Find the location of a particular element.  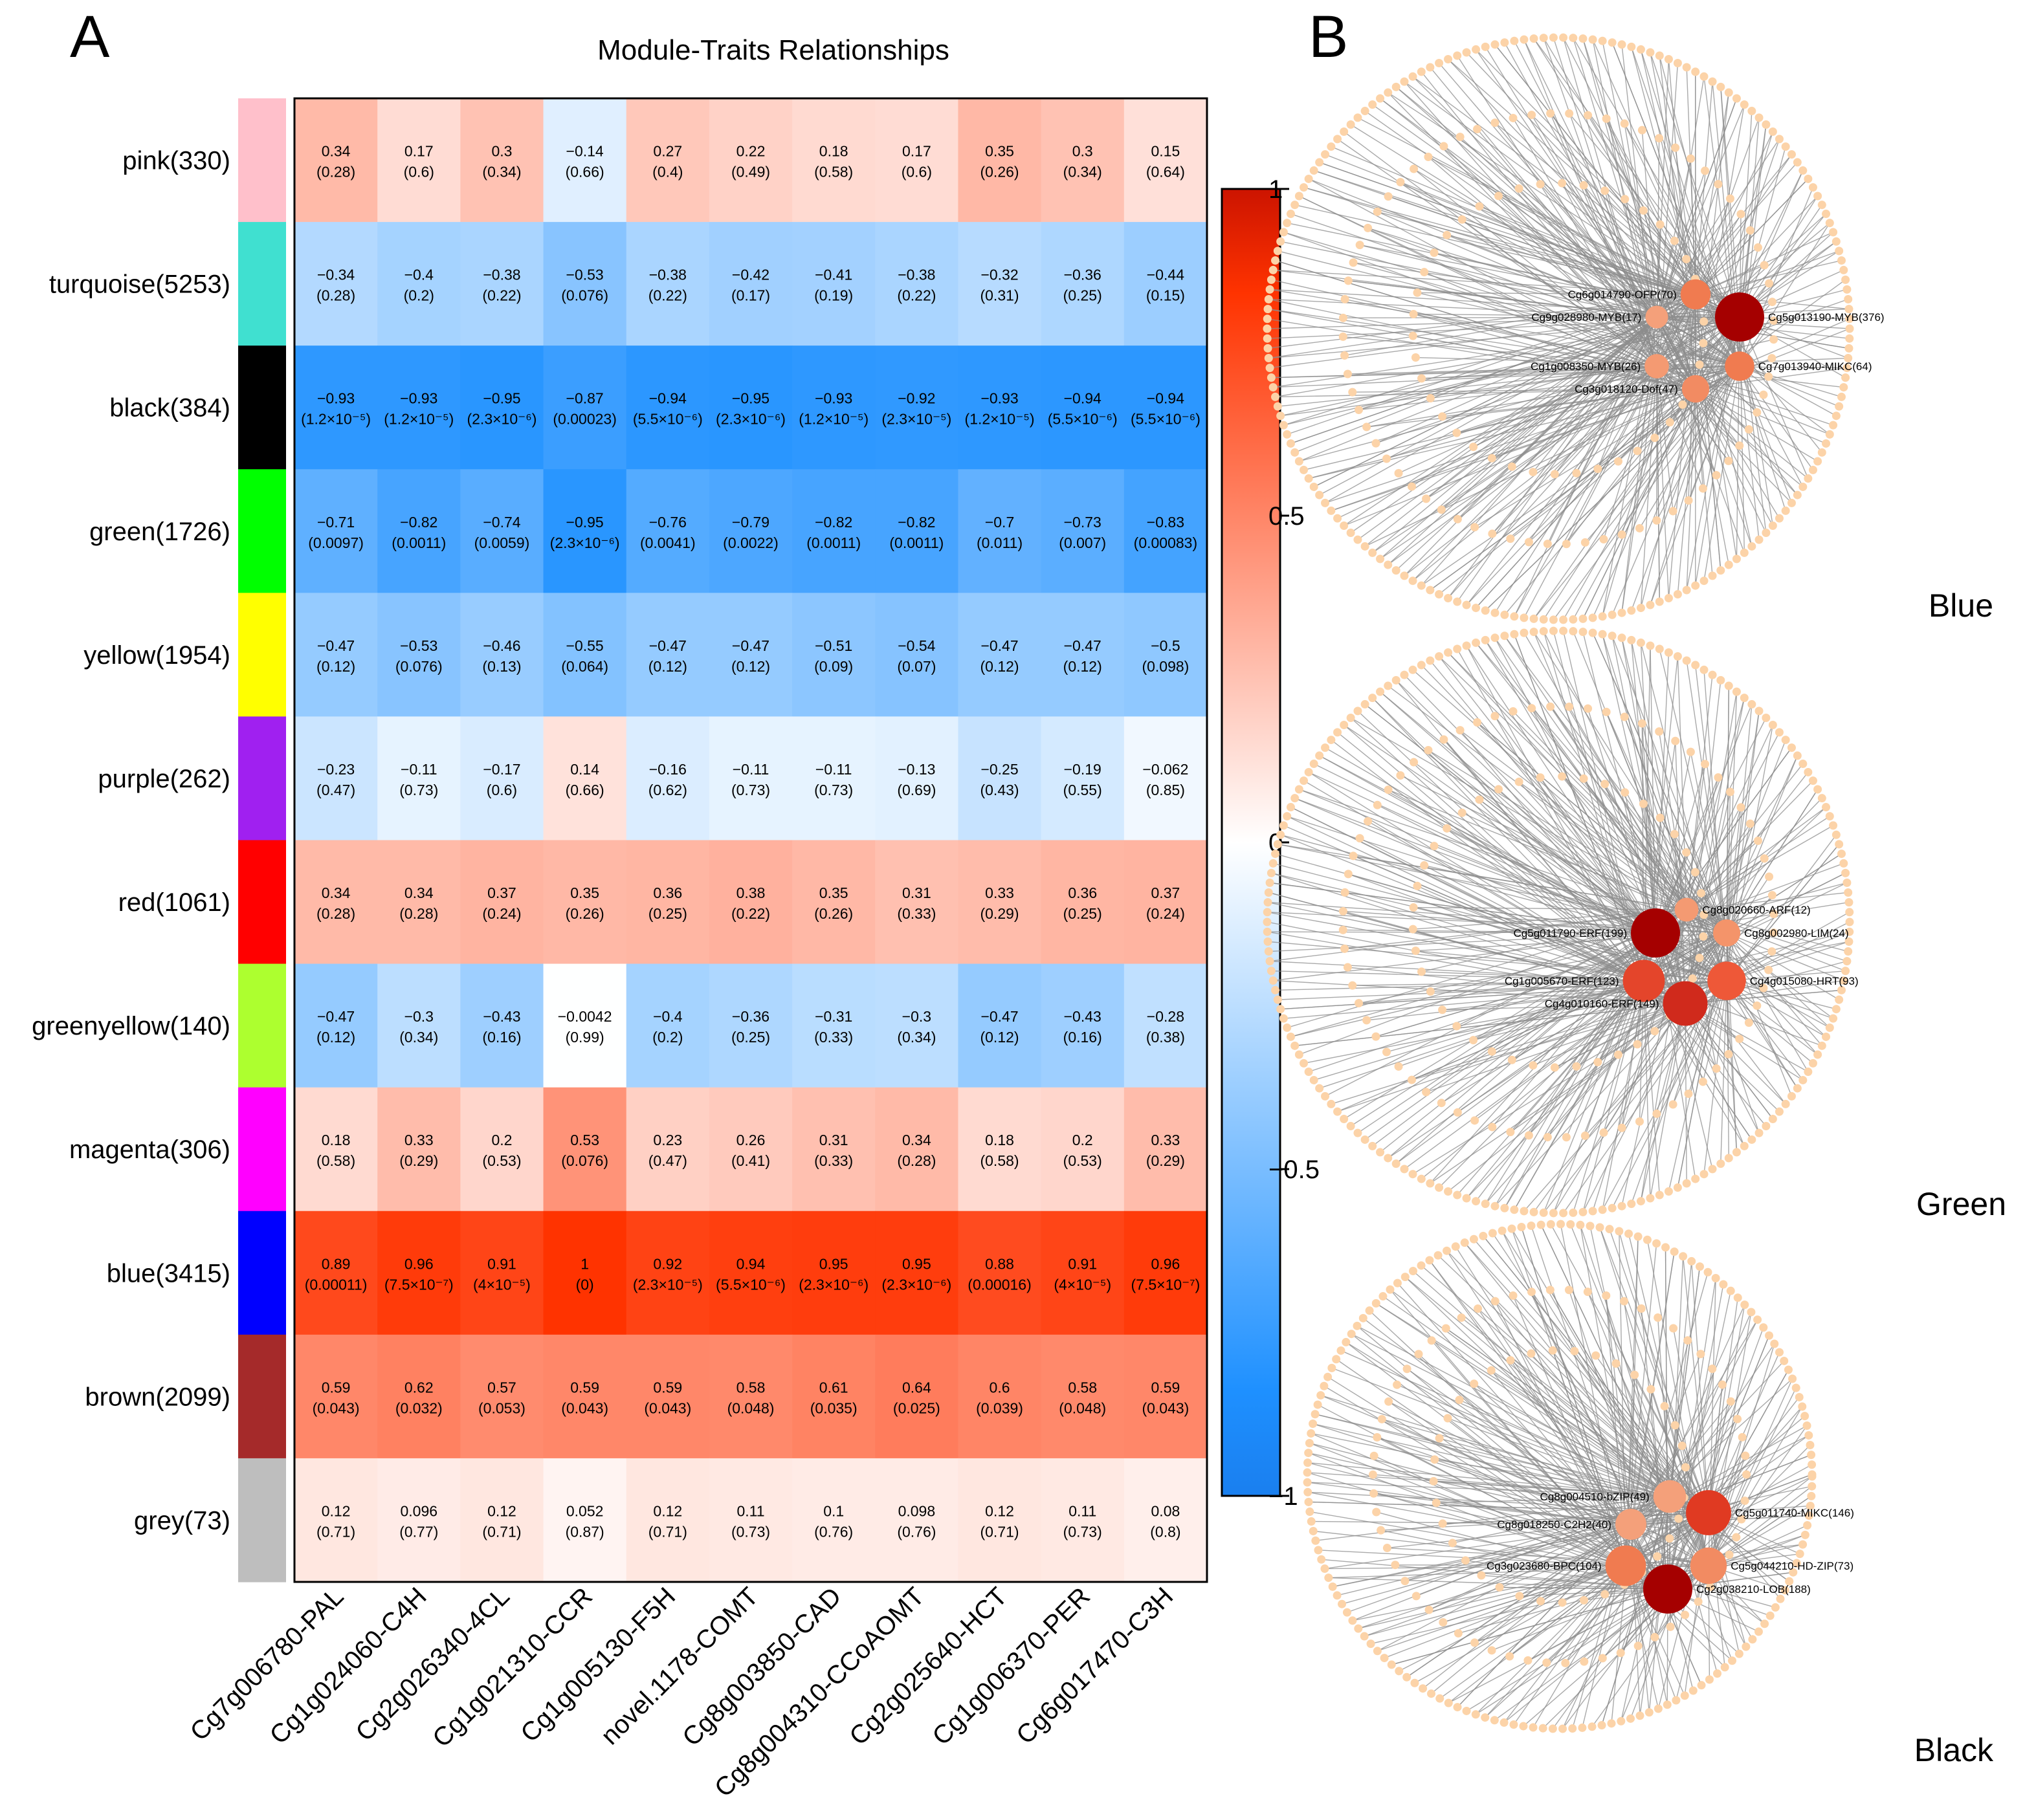

cell-pvalue: (0.053) is located at coordinates (502, 1407).